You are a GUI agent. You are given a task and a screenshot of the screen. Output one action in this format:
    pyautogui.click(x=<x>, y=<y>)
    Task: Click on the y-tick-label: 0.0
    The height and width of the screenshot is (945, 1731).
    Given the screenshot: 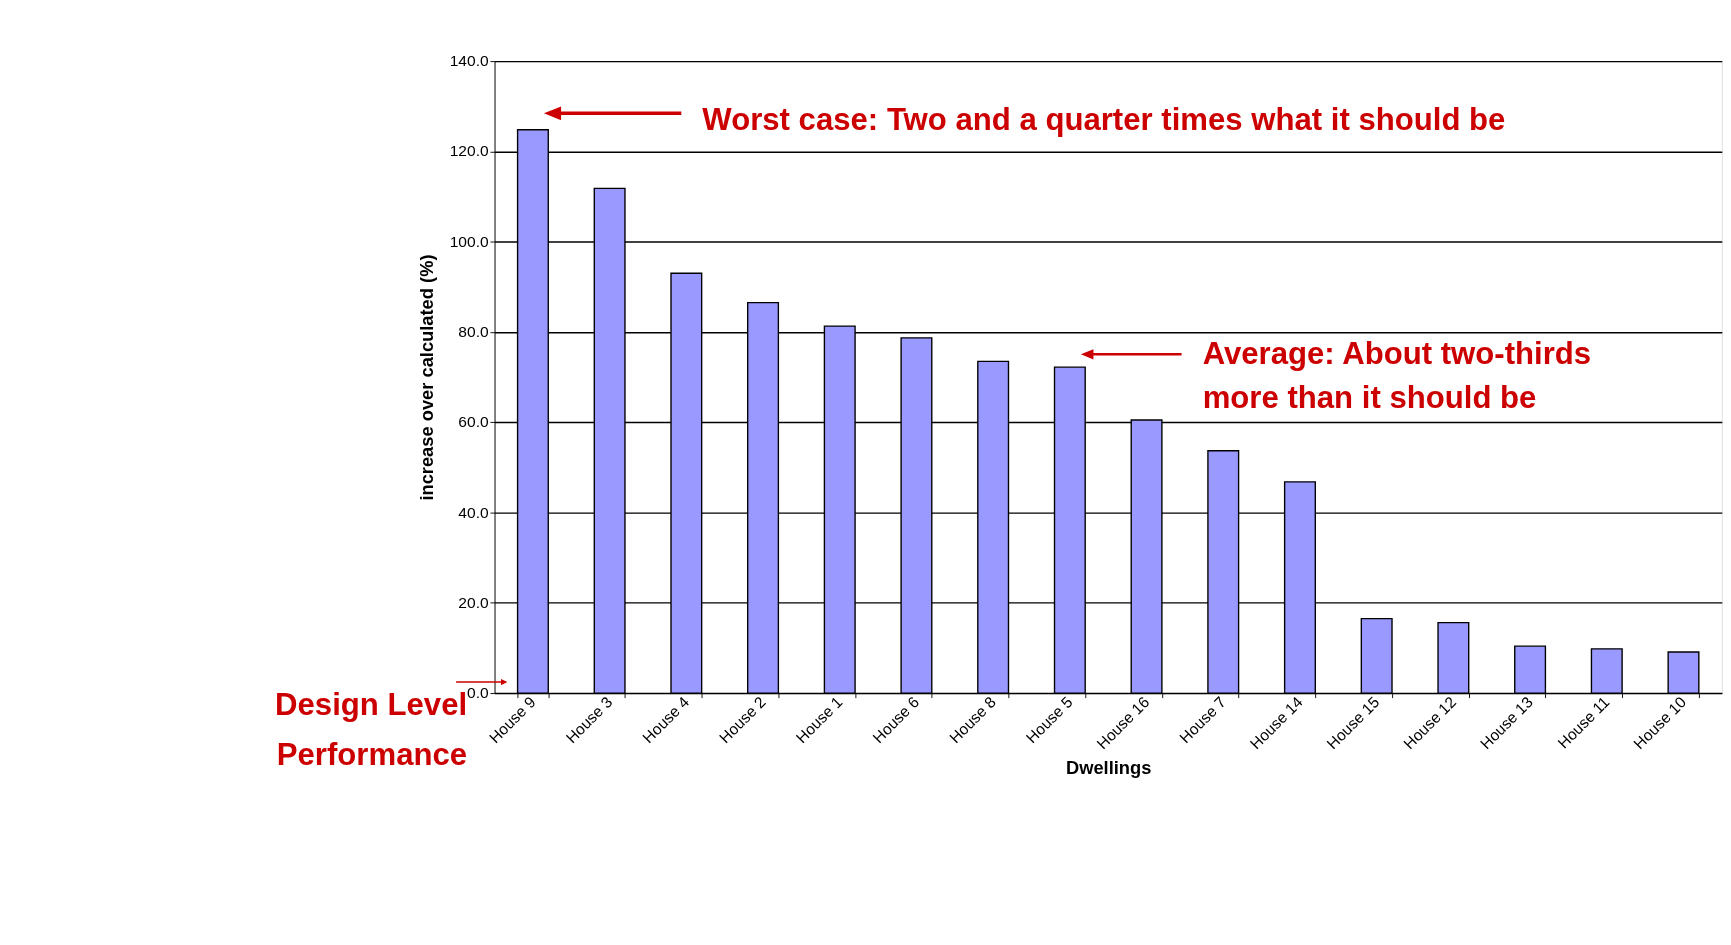 What is the action you would take?
    pyautogui.click(x=477, y=693)
    